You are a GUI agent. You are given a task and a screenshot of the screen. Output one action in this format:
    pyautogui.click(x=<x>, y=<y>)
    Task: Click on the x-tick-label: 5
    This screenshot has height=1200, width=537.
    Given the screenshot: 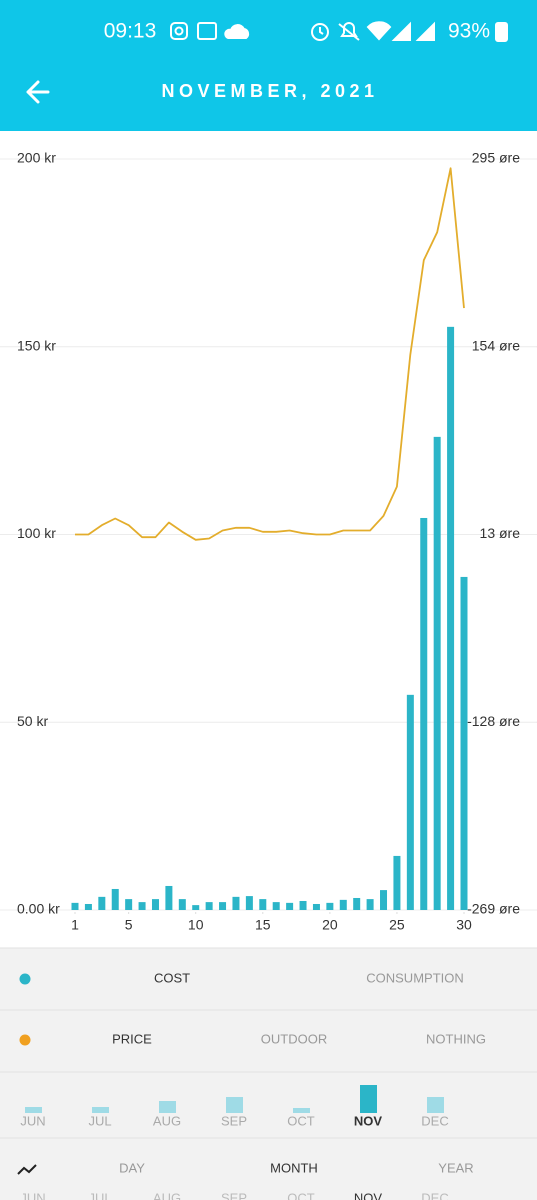 What is the action you would take?
    pyautogui.click(x=129, y=925)
    